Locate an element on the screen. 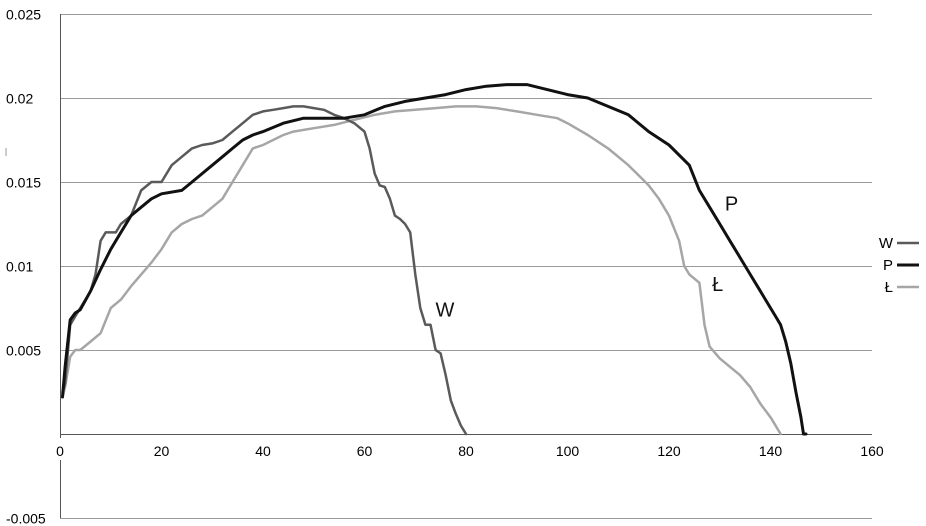 This screenshot has width=926, height=526. x-tick-label: 0 is located at coordinates (60, 451).